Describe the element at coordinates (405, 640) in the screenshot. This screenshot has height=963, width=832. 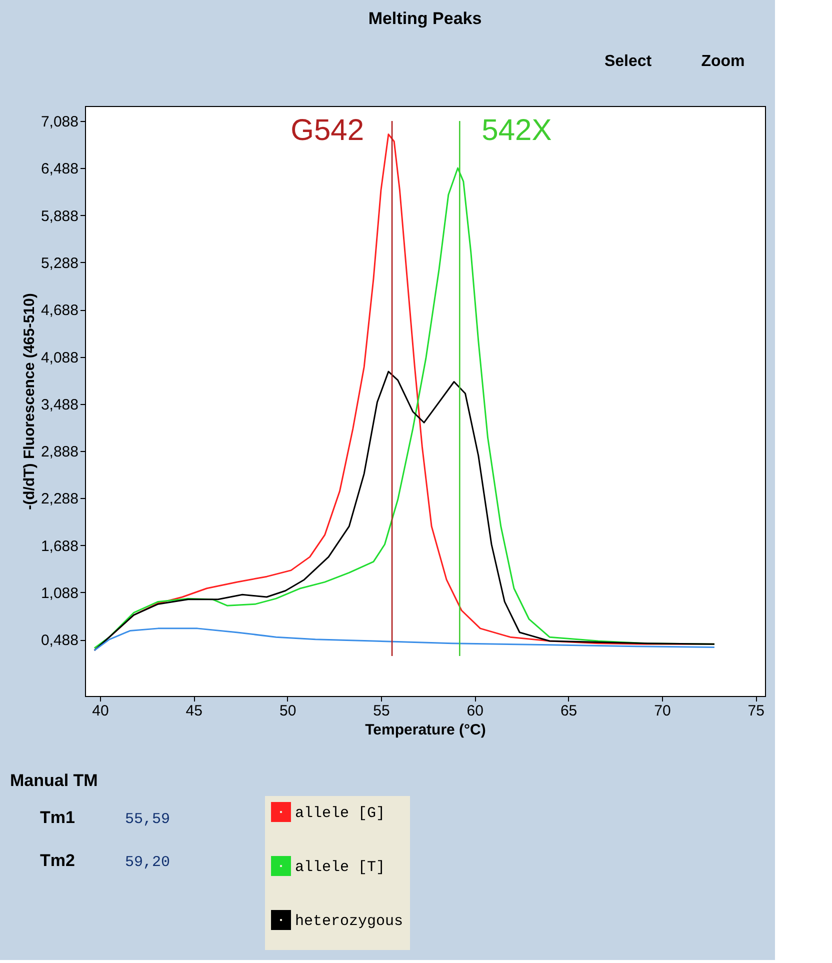
I see `line-series` at that location.